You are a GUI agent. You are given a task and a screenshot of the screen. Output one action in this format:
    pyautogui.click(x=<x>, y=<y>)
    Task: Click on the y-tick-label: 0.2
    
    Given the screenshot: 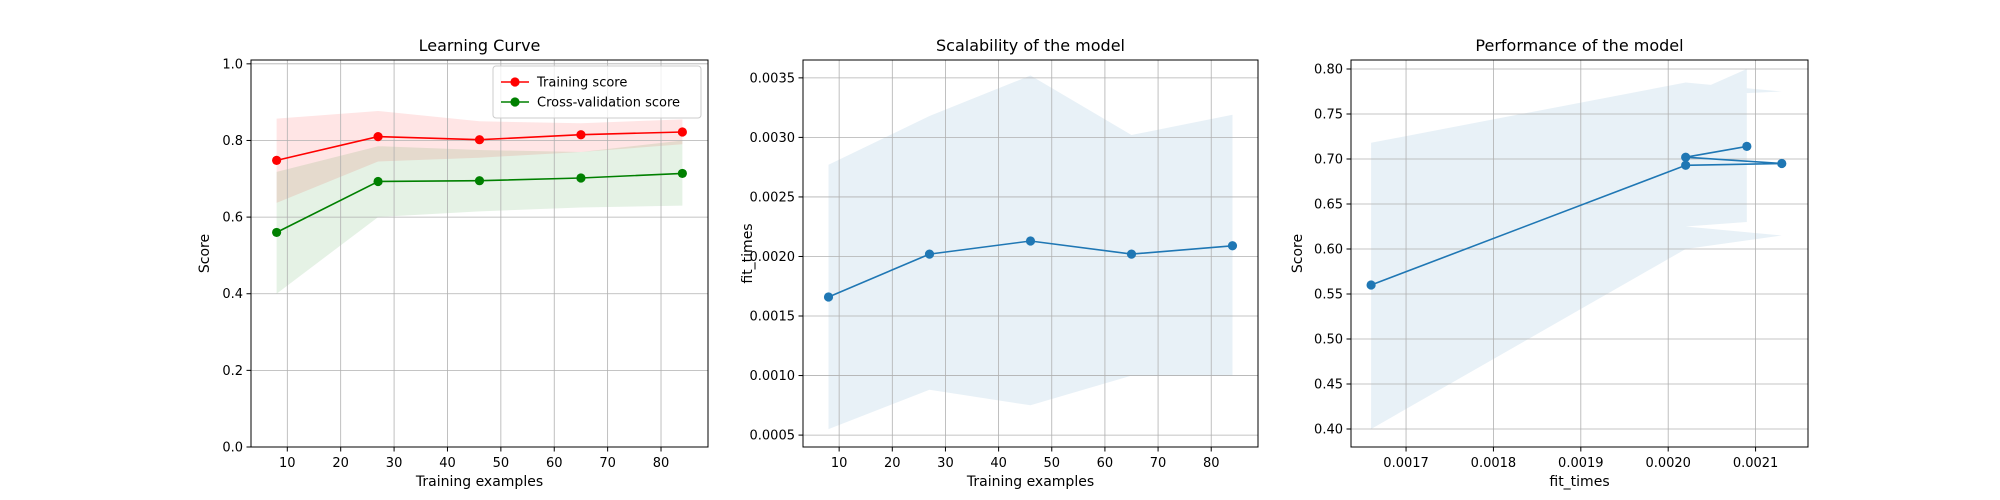 What is the action you would take?
    pyautogui.click(x=232, y=371)
    